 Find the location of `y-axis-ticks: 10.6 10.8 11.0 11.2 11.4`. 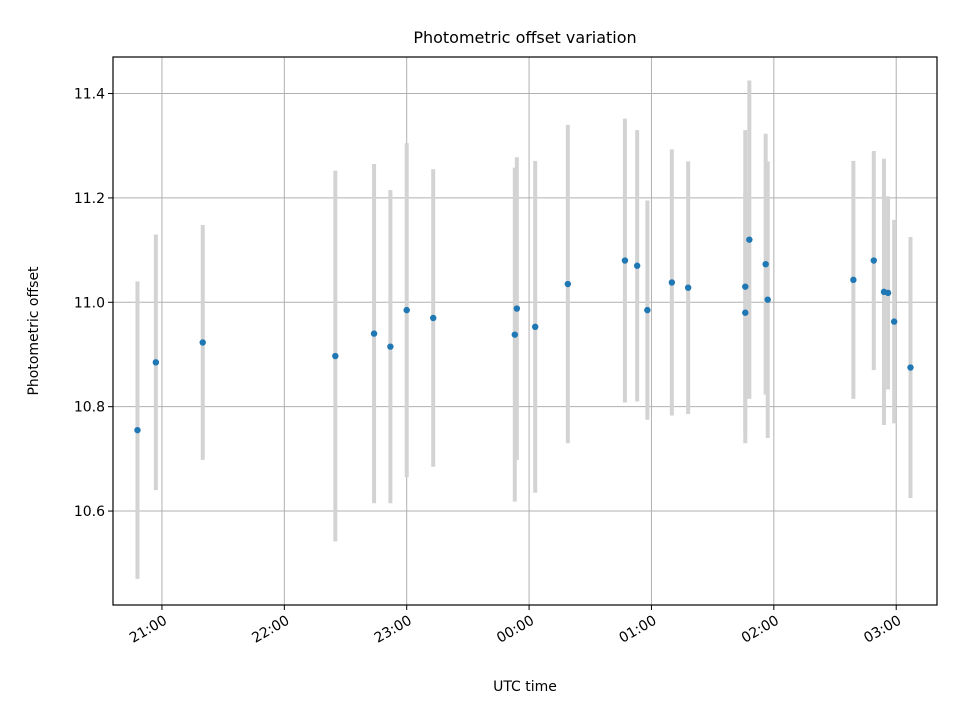

y-axis-ticks: 10.6 10.8 11.0 11.2 11.4 is located at coordinates (93, 303).